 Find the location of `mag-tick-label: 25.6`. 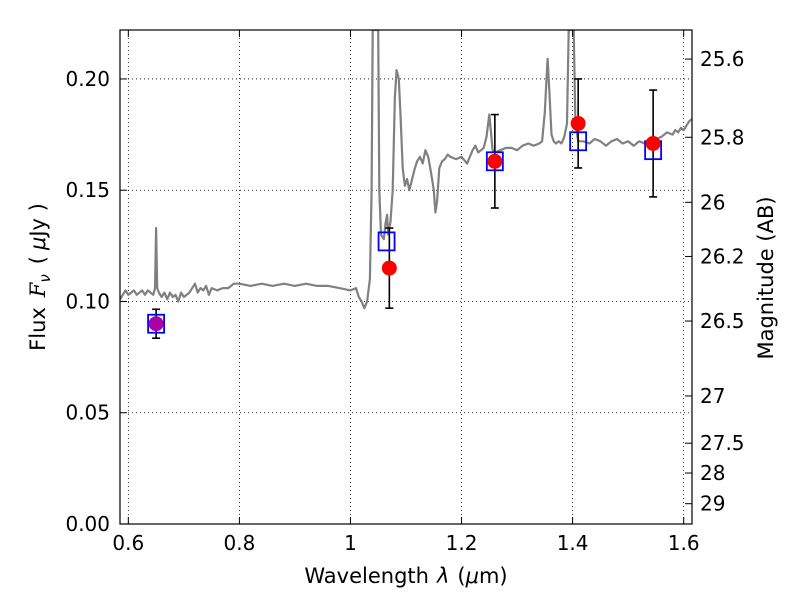

mag-tick-label: 25.6 is located at coordinates (722, 59).